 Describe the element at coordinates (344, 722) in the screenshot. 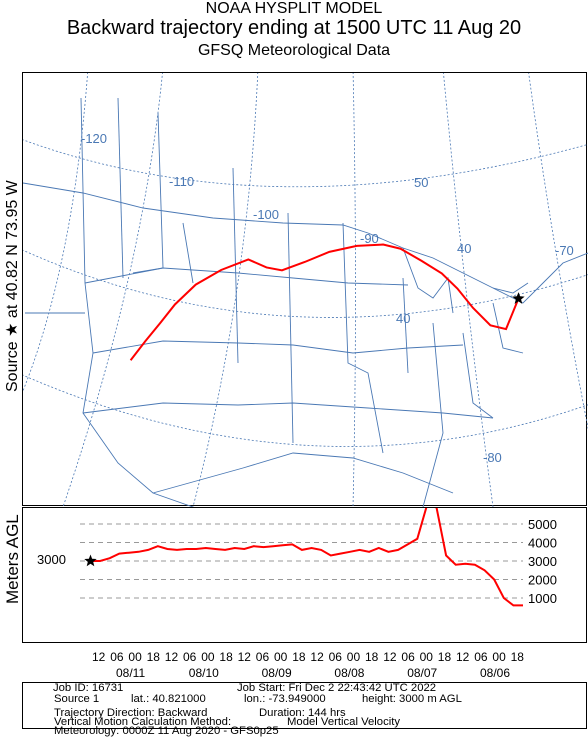

I see `vertical-method-value: Model Vertical Velocity` at that location.